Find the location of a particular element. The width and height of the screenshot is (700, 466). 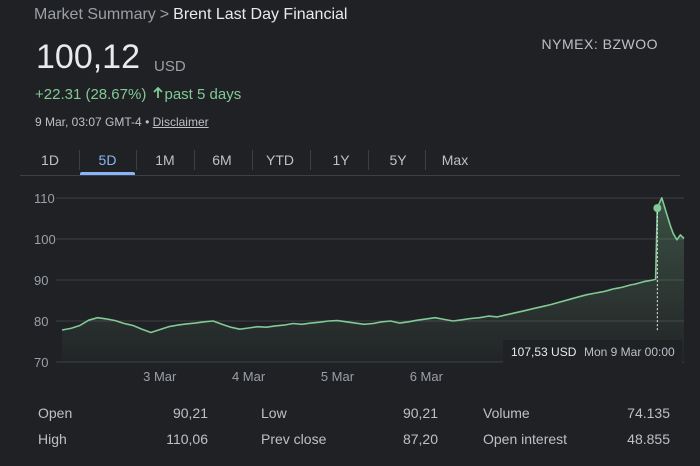

hover-point is located at coordinates (657, 208).